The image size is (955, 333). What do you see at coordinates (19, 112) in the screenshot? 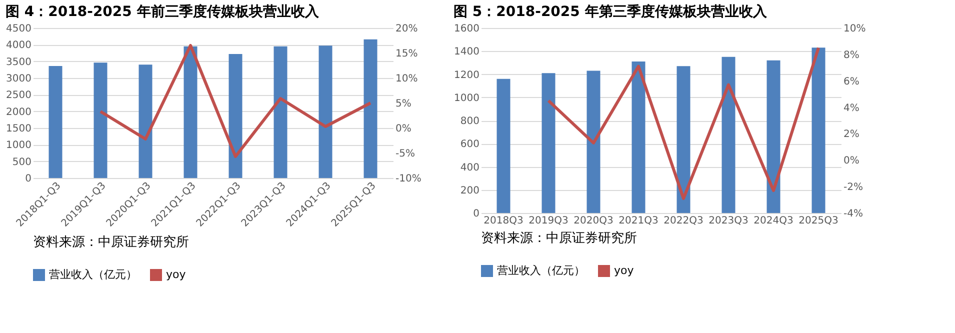
I see `y-tick-label: 2000` at bounding box center [19, 112].